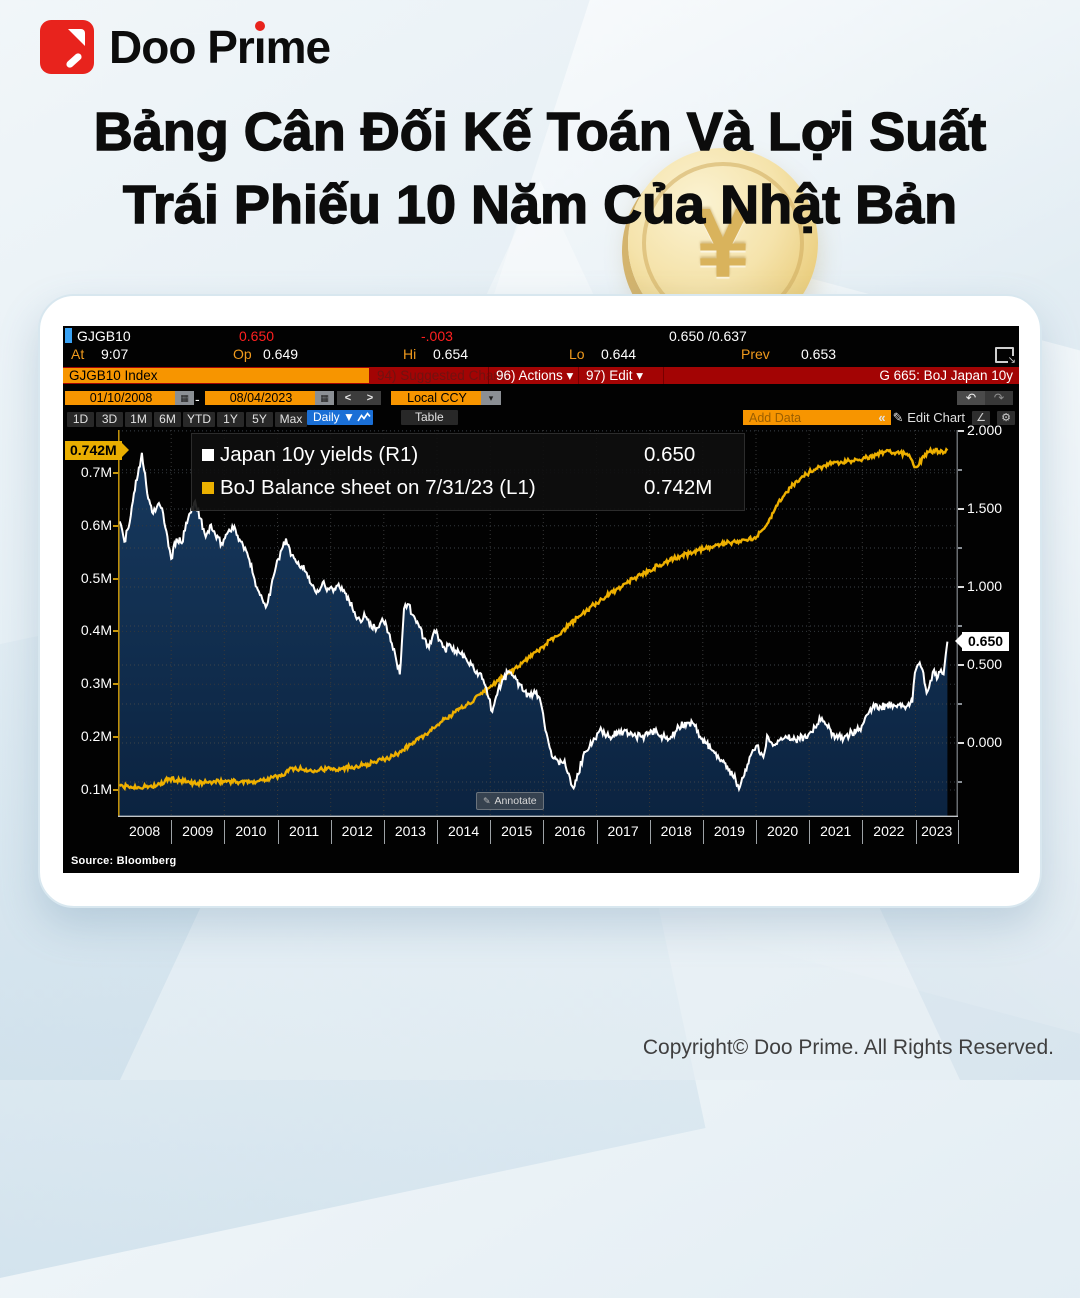 The width and height of the screenshot is (1080, 1298). What do you see at coordinates (836, 831) in the screenshot?
I see `year-label: 2021` at bounding box center [836, 831].